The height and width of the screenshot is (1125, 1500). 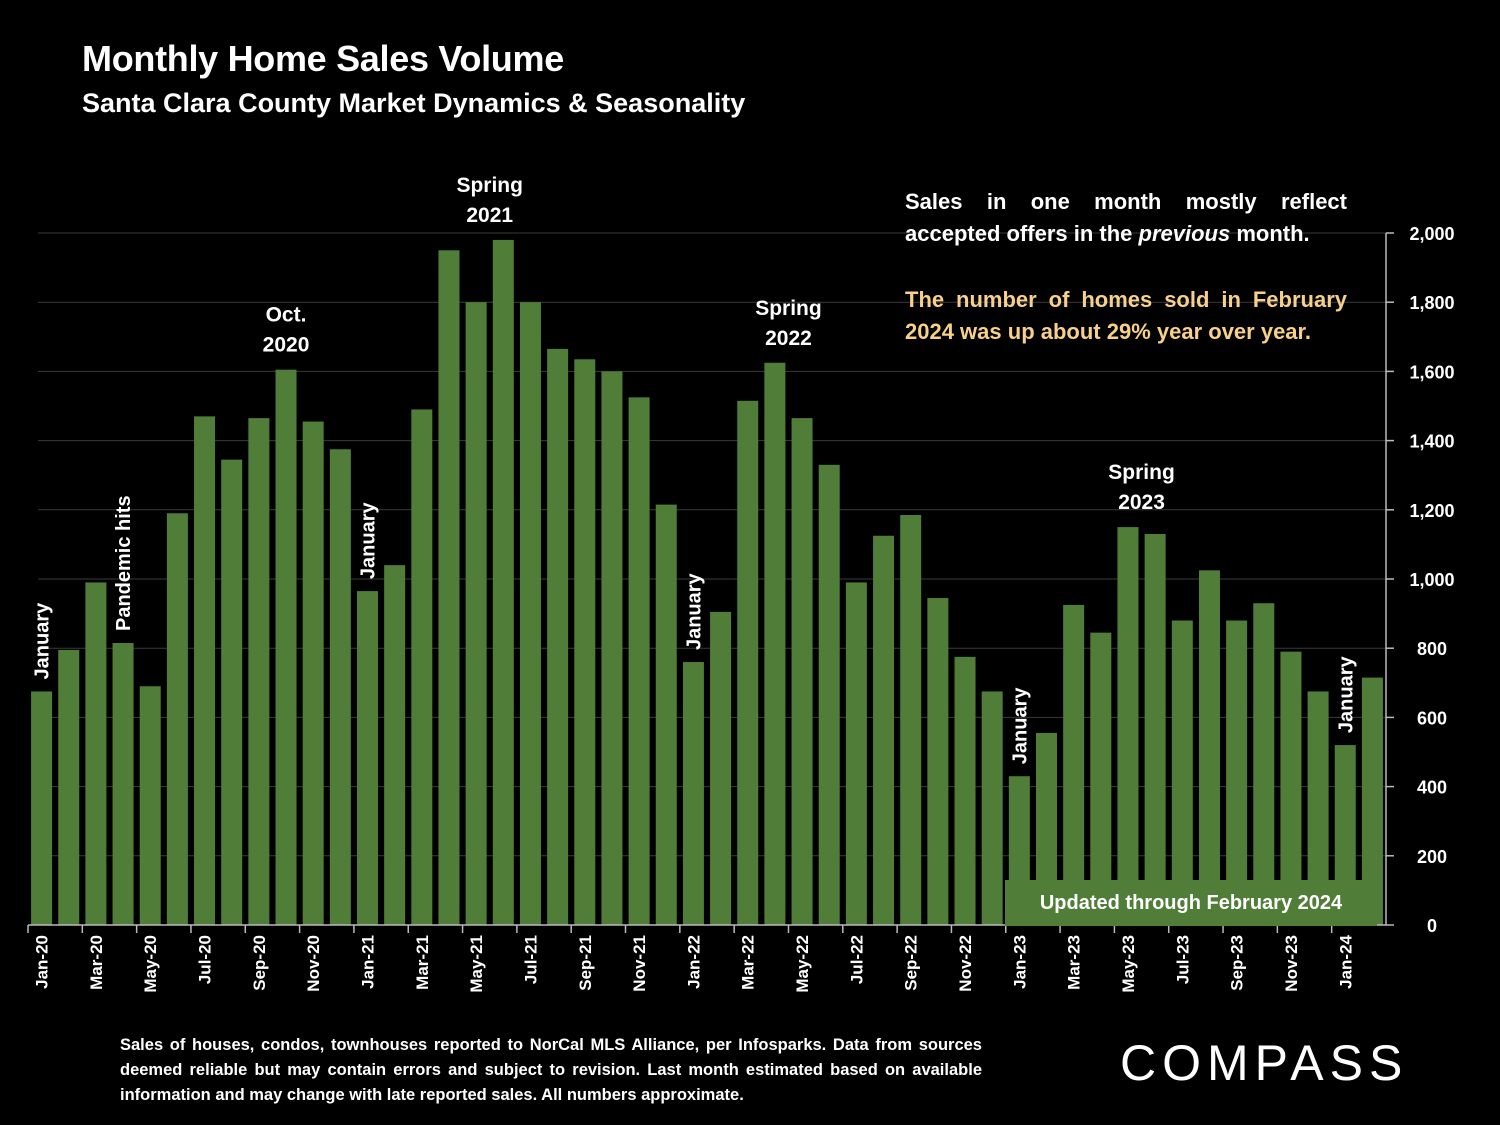 I want to click on x-tick-label: Nov-22, so click(x=965, y=963).